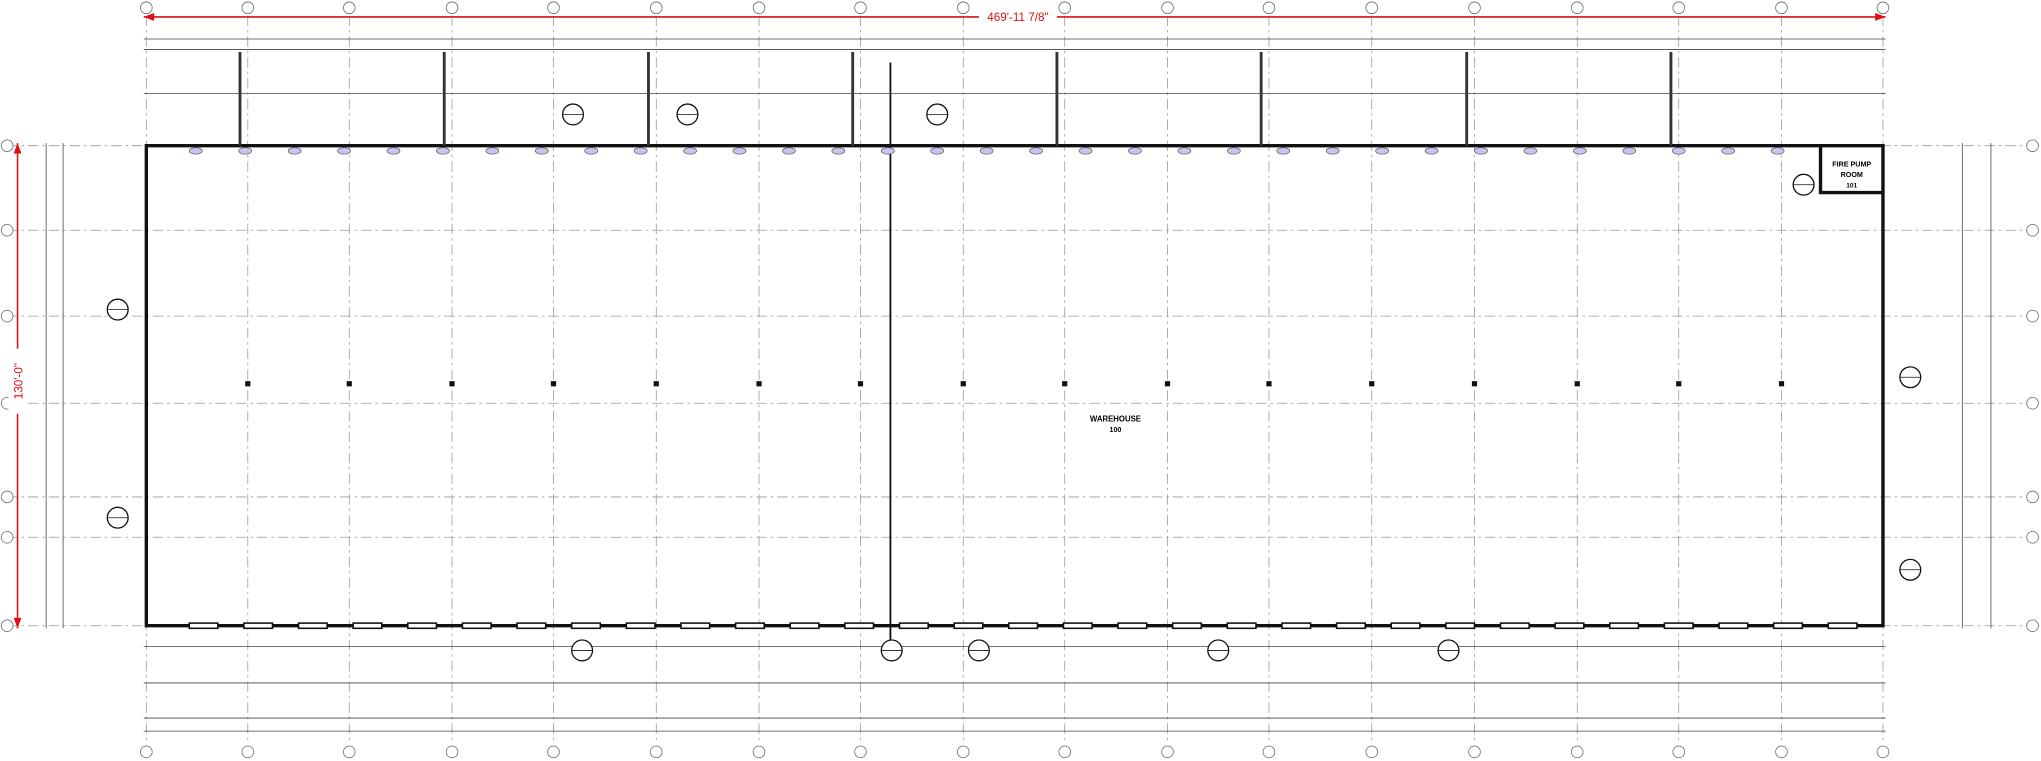 The width and height of the screenshot is (2041, 761). I want to click on overall-width: 469'-11 7/8", so click(1017, 17).